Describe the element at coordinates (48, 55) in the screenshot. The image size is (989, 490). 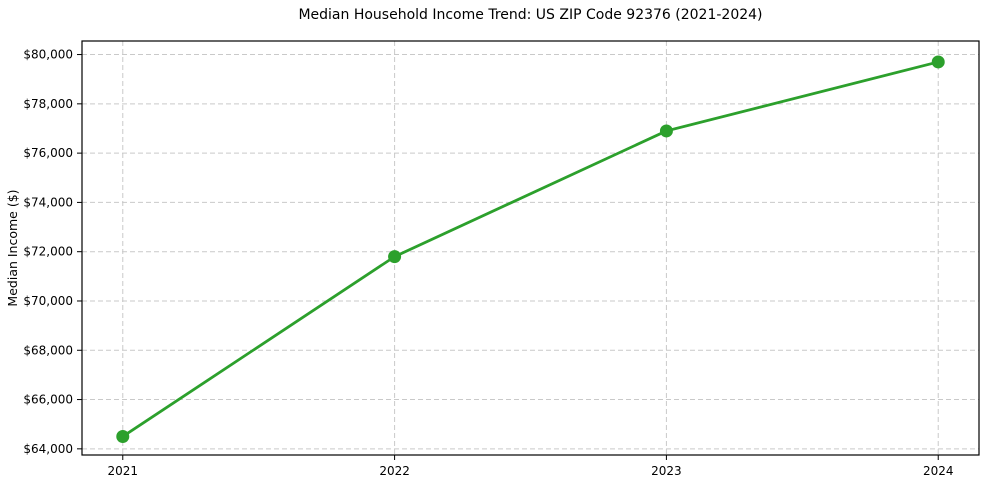
I see `y-tick-label: $80,000` at that location.